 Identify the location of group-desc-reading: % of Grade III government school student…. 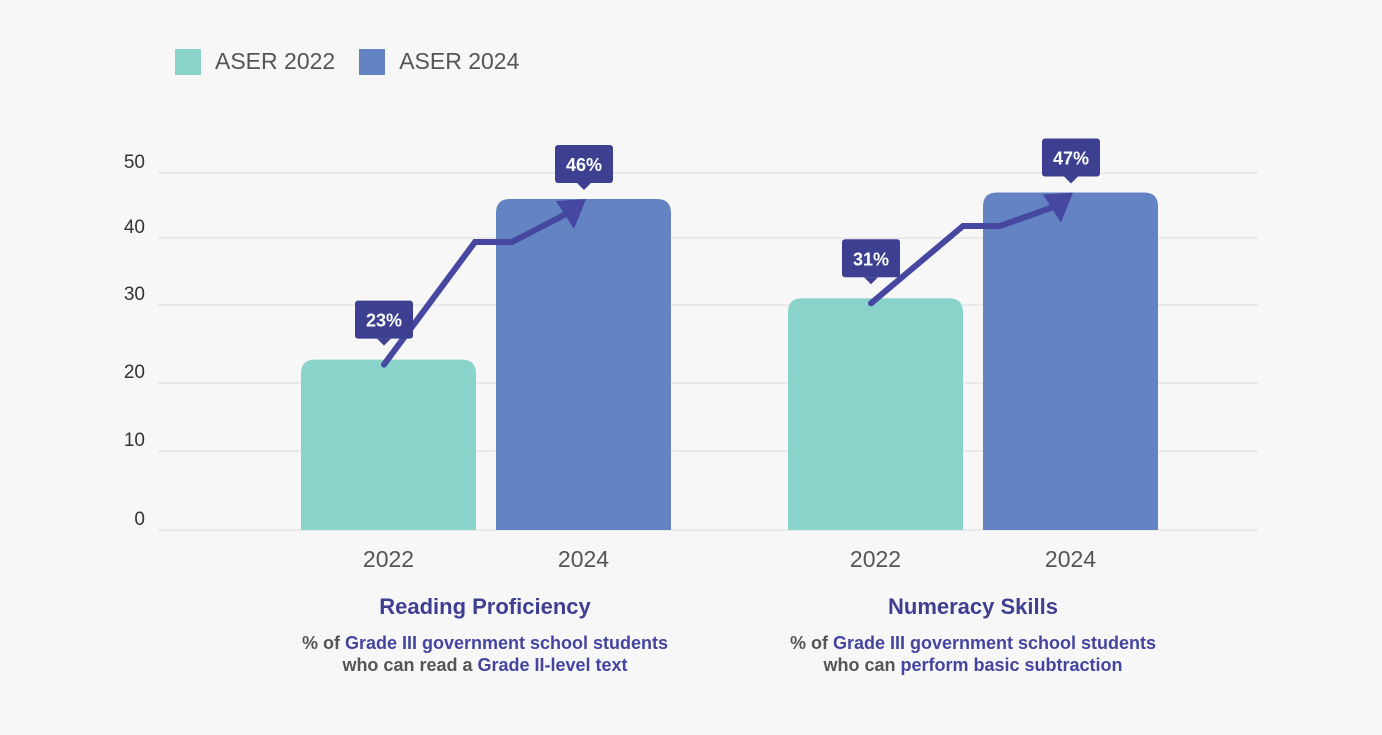
(485, 654).